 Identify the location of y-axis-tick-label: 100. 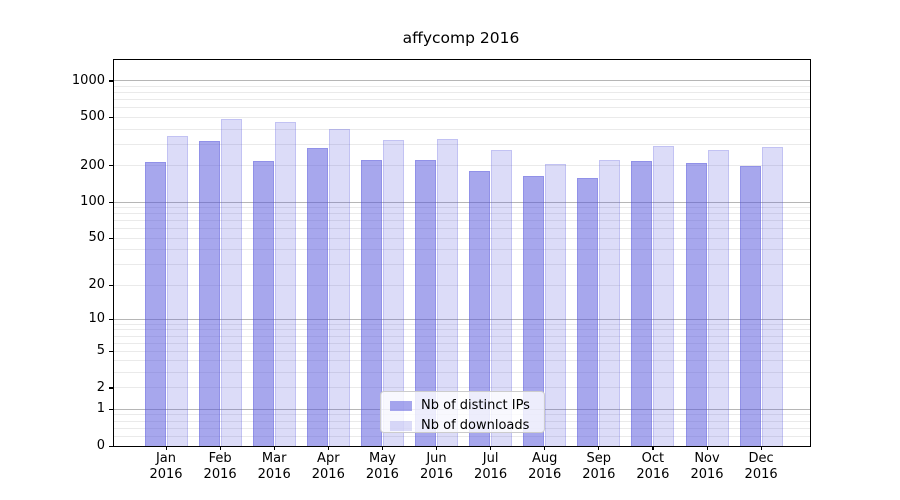
(92, 202).